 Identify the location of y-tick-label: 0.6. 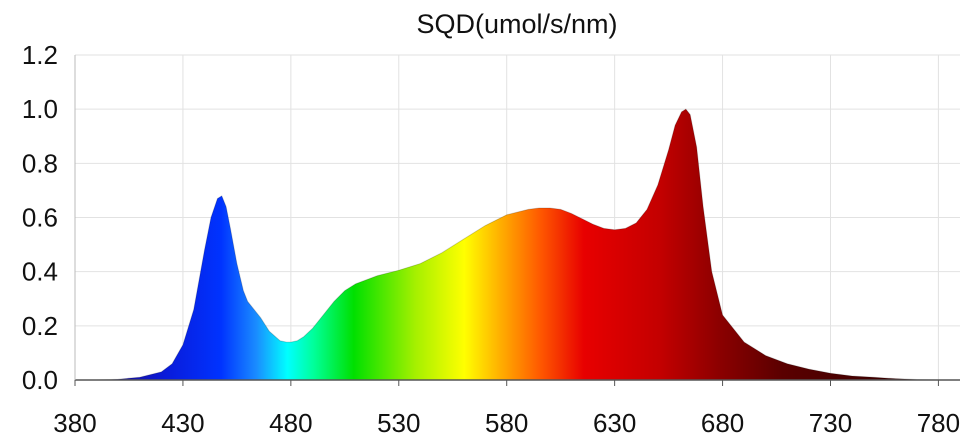
(40, 218).